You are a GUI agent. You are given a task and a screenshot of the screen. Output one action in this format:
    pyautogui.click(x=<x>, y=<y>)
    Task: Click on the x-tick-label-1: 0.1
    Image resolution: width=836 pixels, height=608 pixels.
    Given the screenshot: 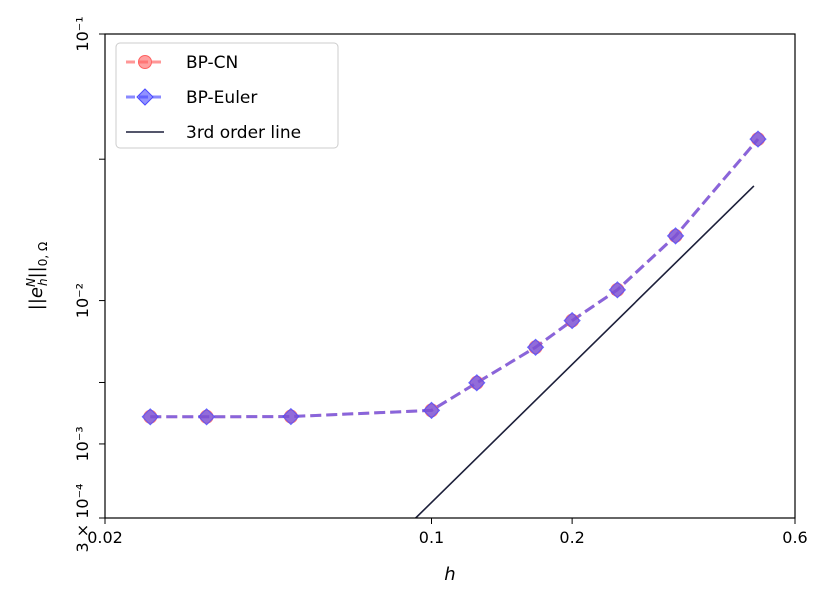 What is the action you would take?
    pyautogui.click(x=431, y=537)
    